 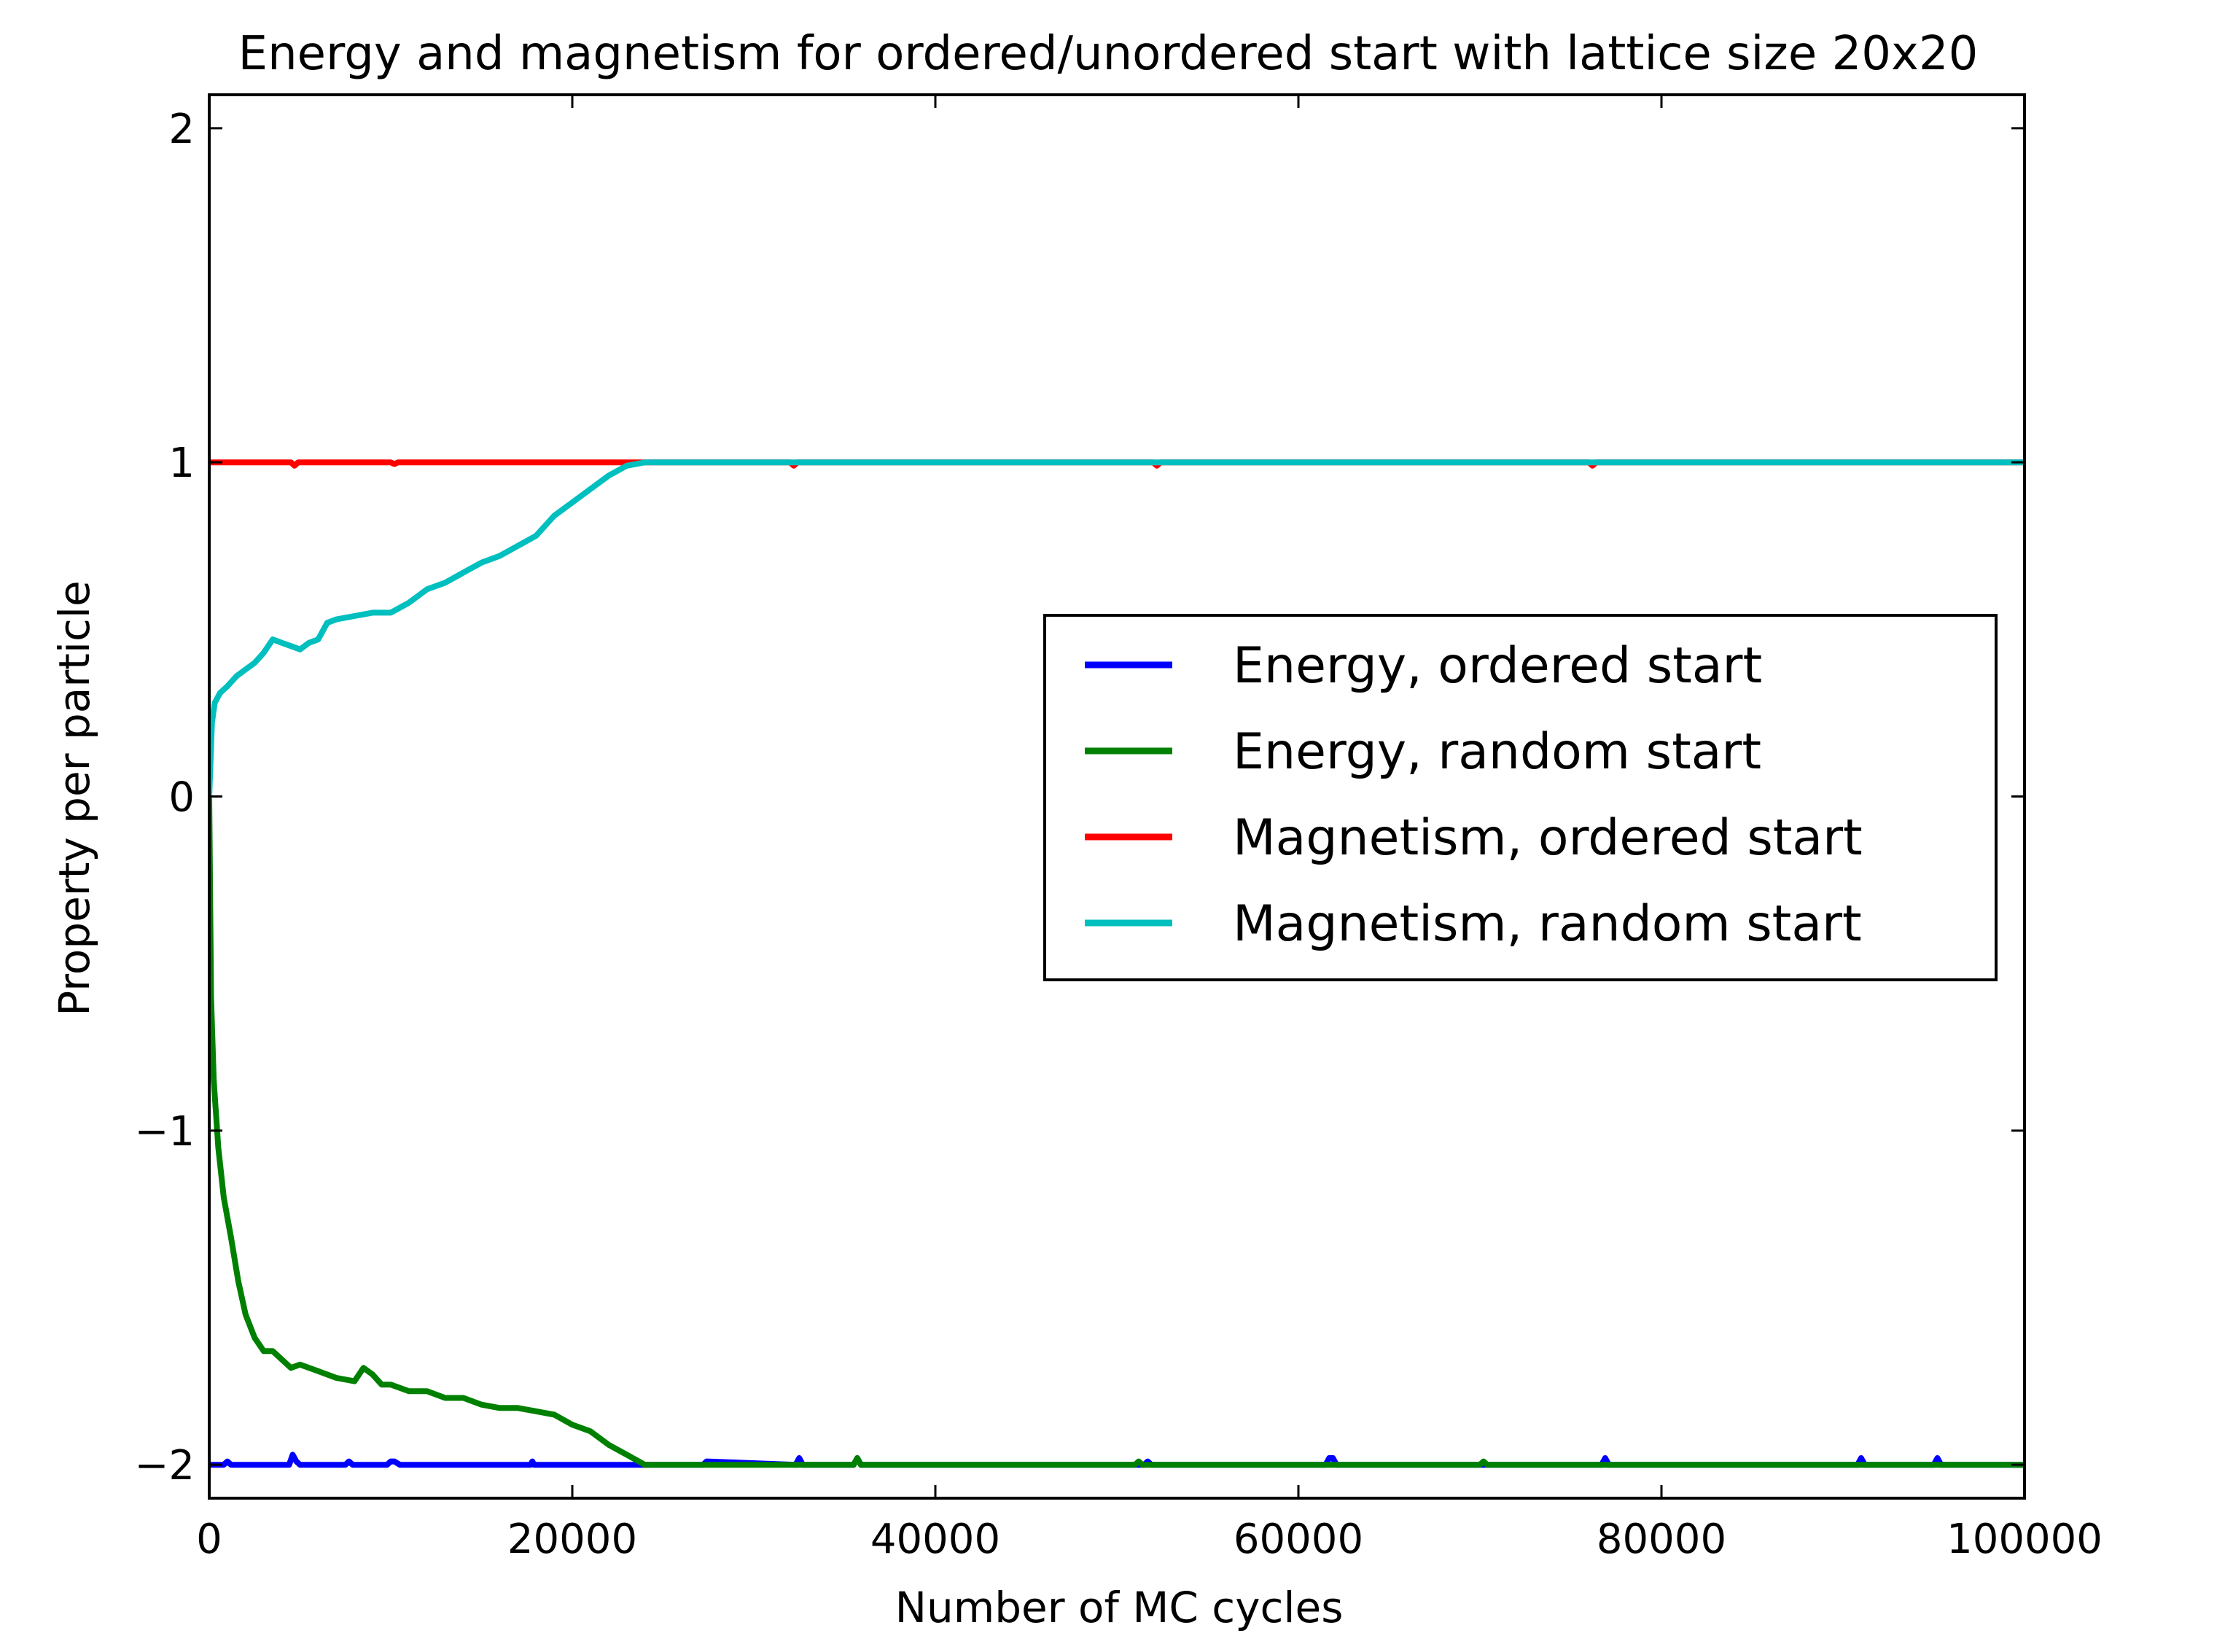 What do you see at coordinates (181, 798) in the screenshot?
I see `y-tick-label: 0` at bounding box center [181, 798].